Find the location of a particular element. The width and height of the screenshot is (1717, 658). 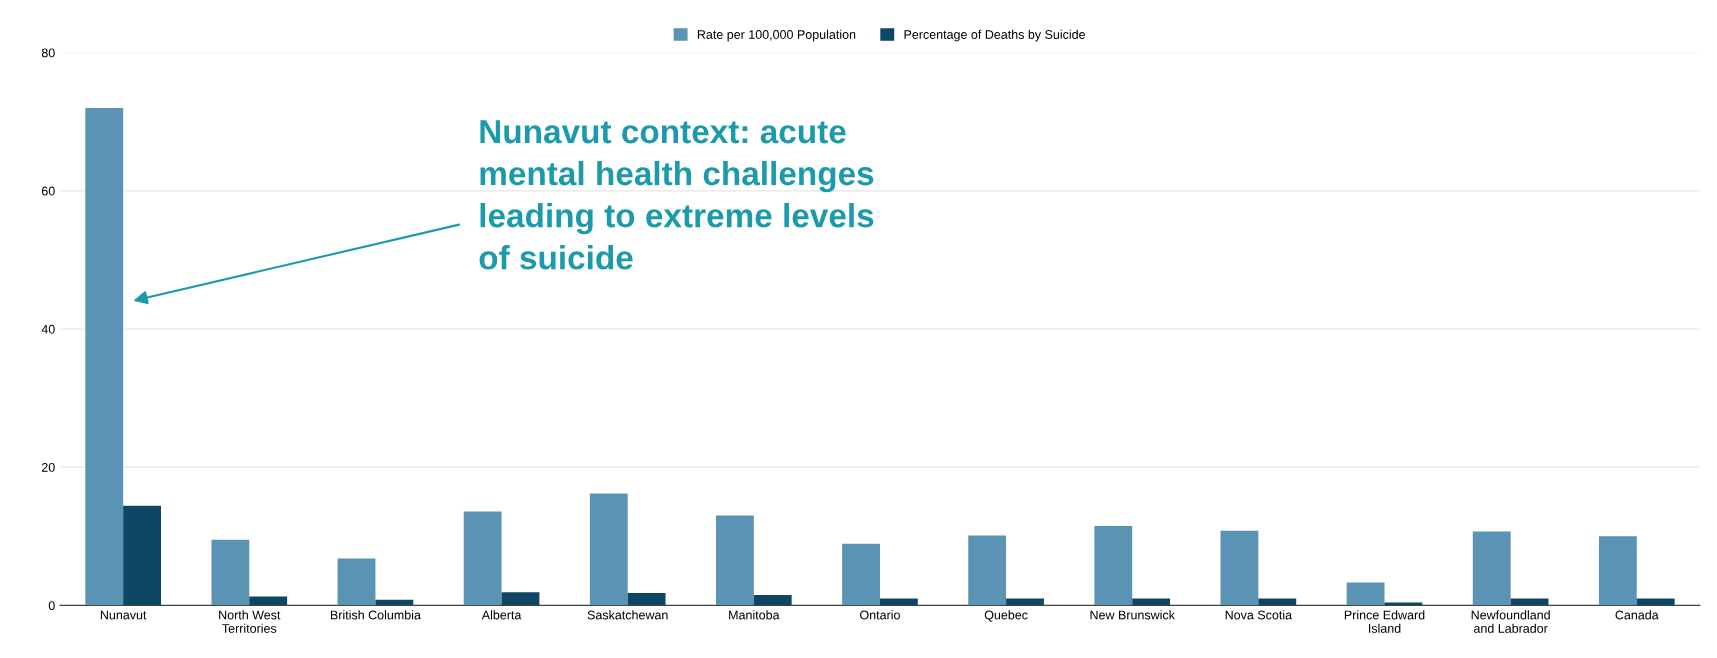

x-tick-label: Saskatchewan is located at coordinates (627, 615).